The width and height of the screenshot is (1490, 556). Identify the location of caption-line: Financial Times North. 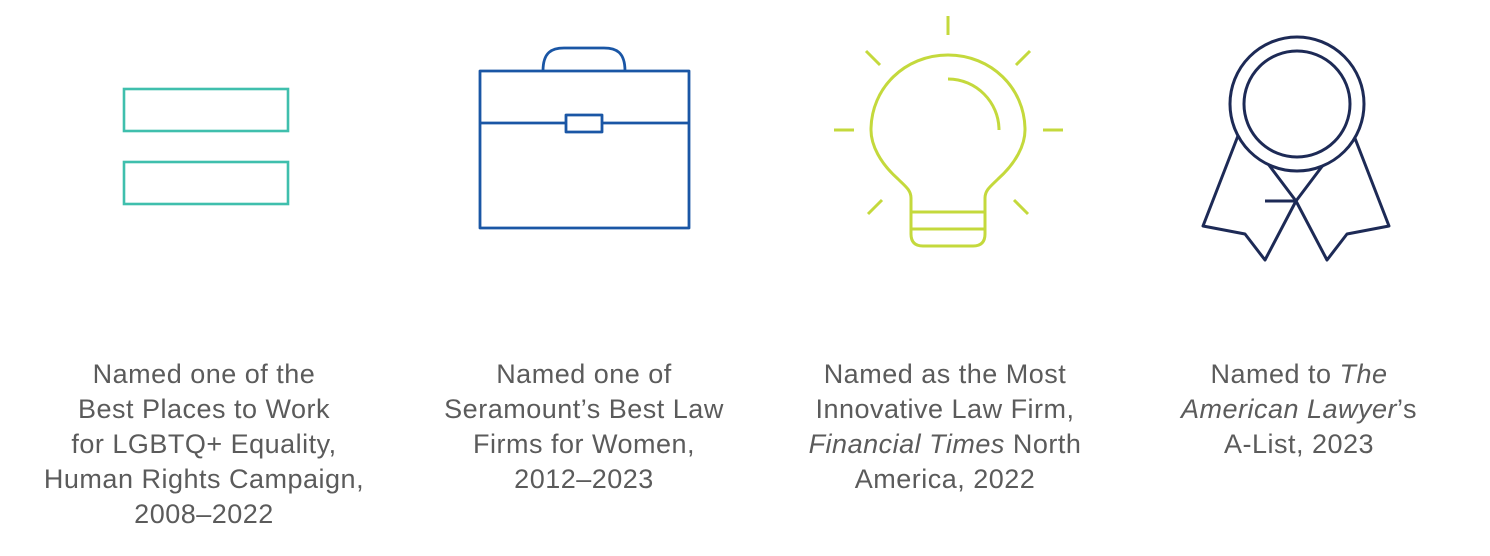
(945, 444).